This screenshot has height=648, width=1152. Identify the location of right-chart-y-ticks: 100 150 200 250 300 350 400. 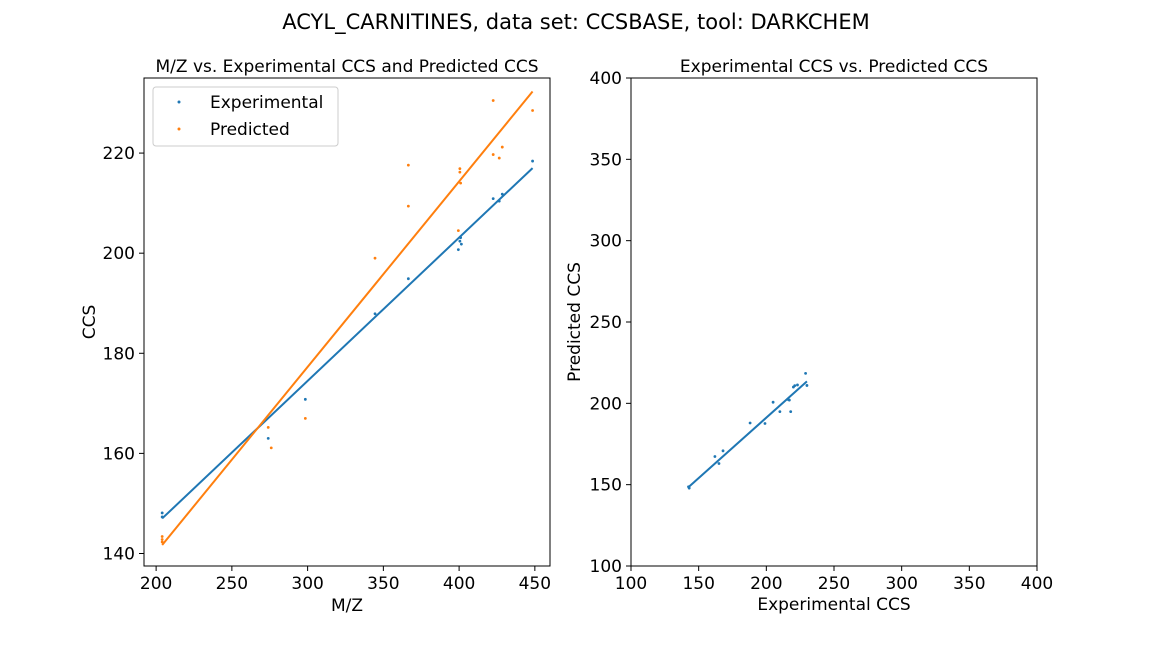
(610, 323).